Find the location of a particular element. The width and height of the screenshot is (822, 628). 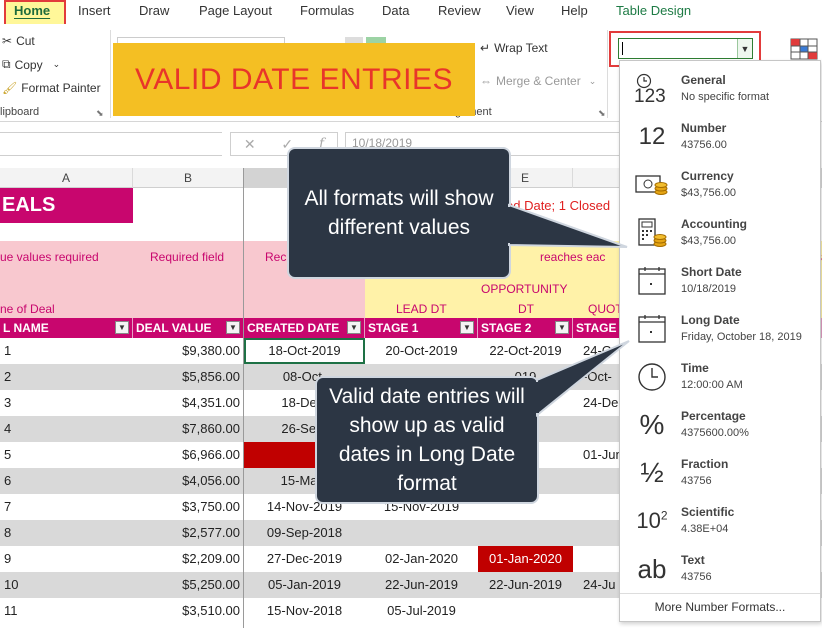

copy-button: ⧉ Copy ⌄ is located at coordinates (31, 64).